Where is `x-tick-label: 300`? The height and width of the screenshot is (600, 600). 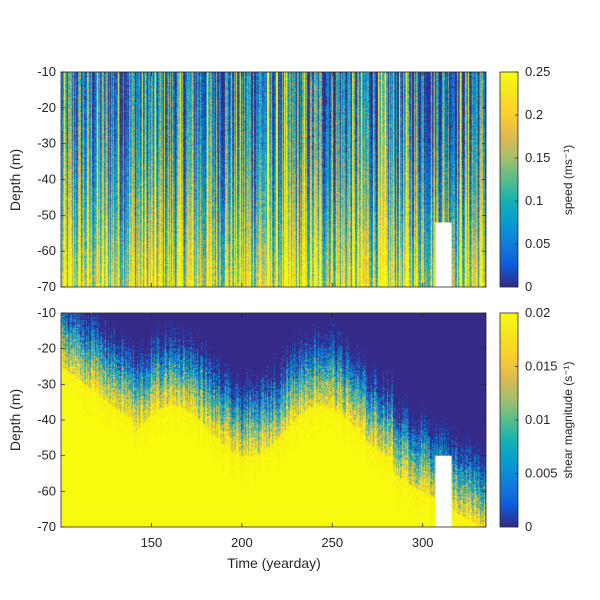 x-tick-label: 300 is located at coordinates (423, 542).